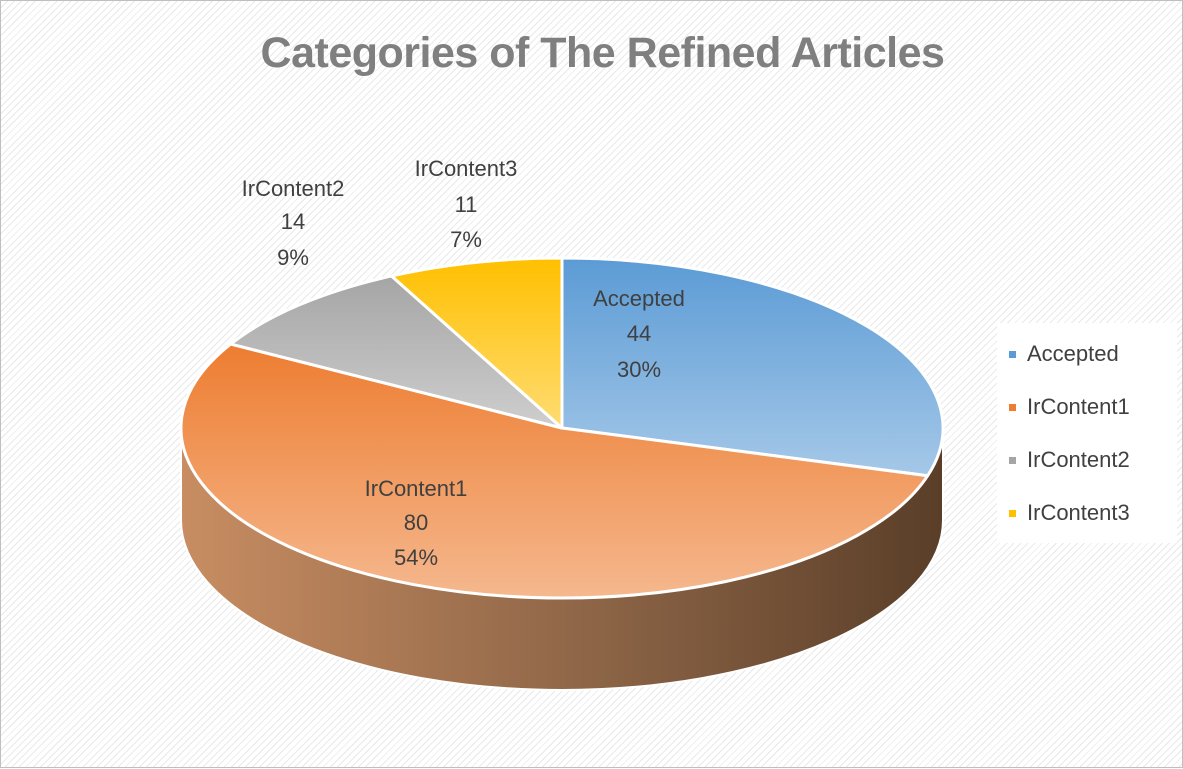 The height and width of the screenshot is (769, 1183). I want to click on data-label-ircontent1-category: IrContent1, so click(416, 488).